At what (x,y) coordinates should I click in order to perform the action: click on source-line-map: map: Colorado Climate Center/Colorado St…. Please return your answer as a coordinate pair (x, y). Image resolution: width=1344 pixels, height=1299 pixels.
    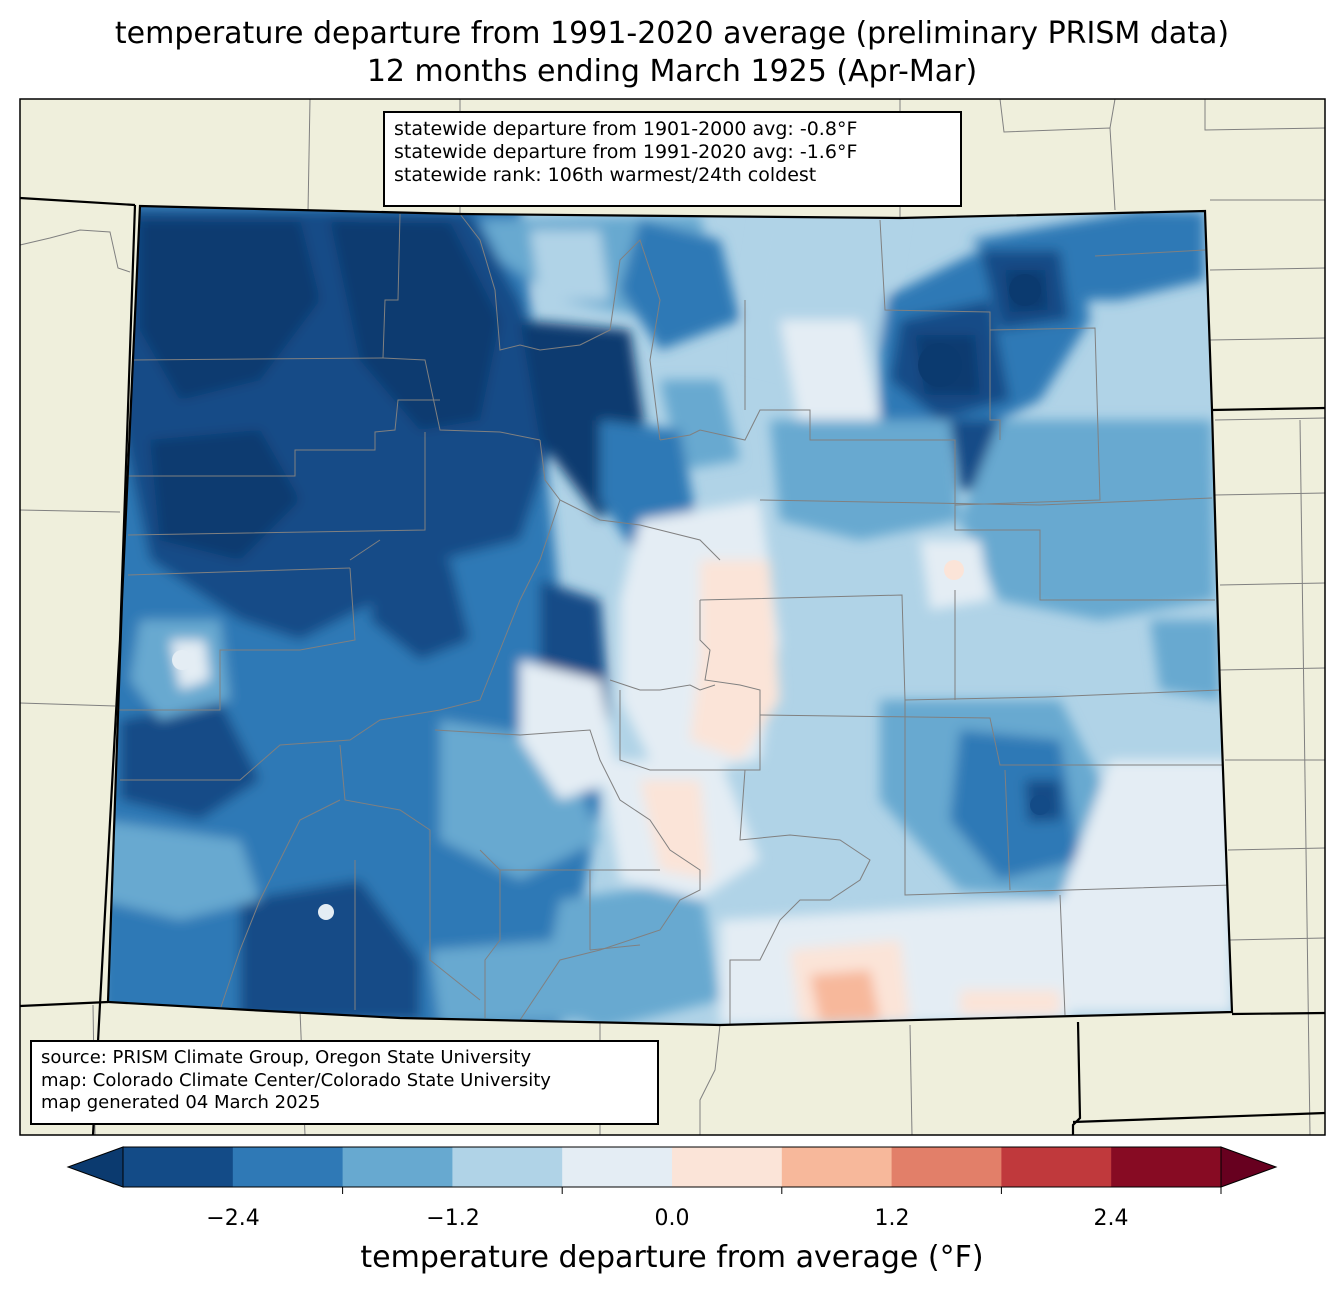
    Looking at the image, I should click on (296, 1080).